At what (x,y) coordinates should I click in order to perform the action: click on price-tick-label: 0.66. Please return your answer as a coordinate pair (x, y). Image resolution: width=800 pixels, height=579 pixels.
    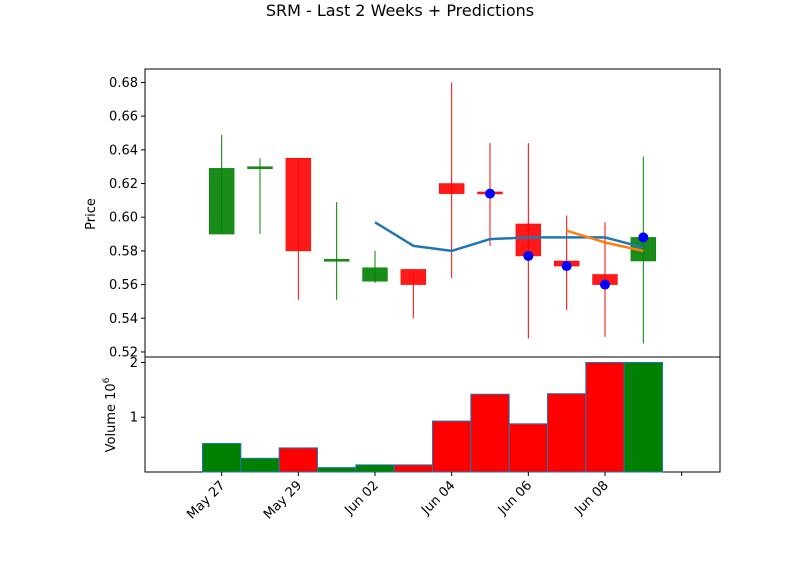
    Looking at the image, I should click on (123, 117).